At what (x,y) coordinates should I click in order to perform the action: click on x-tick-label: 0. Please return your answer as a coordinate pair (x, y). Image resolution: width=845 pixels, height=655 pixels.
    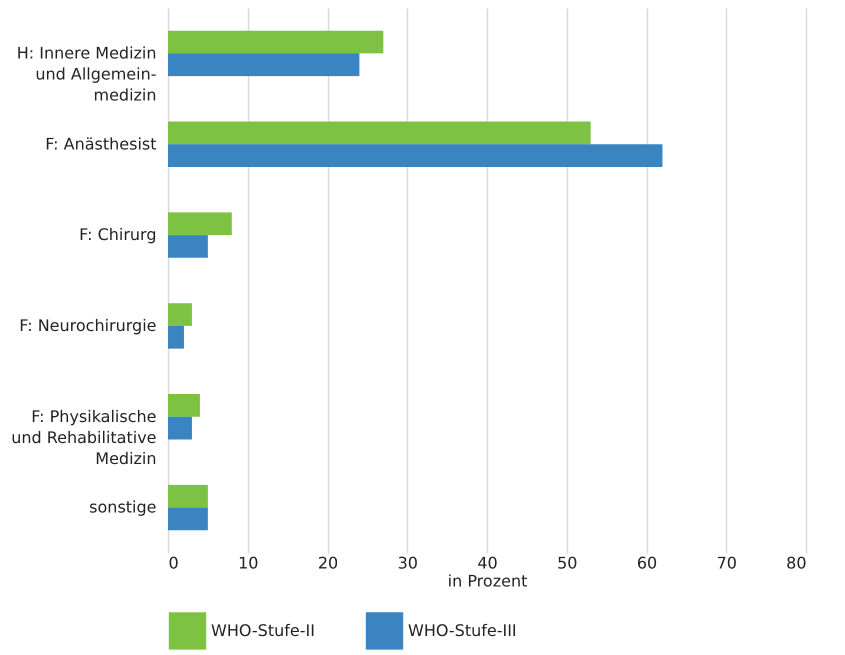
    Looking at the image, I should click on (173, 563).